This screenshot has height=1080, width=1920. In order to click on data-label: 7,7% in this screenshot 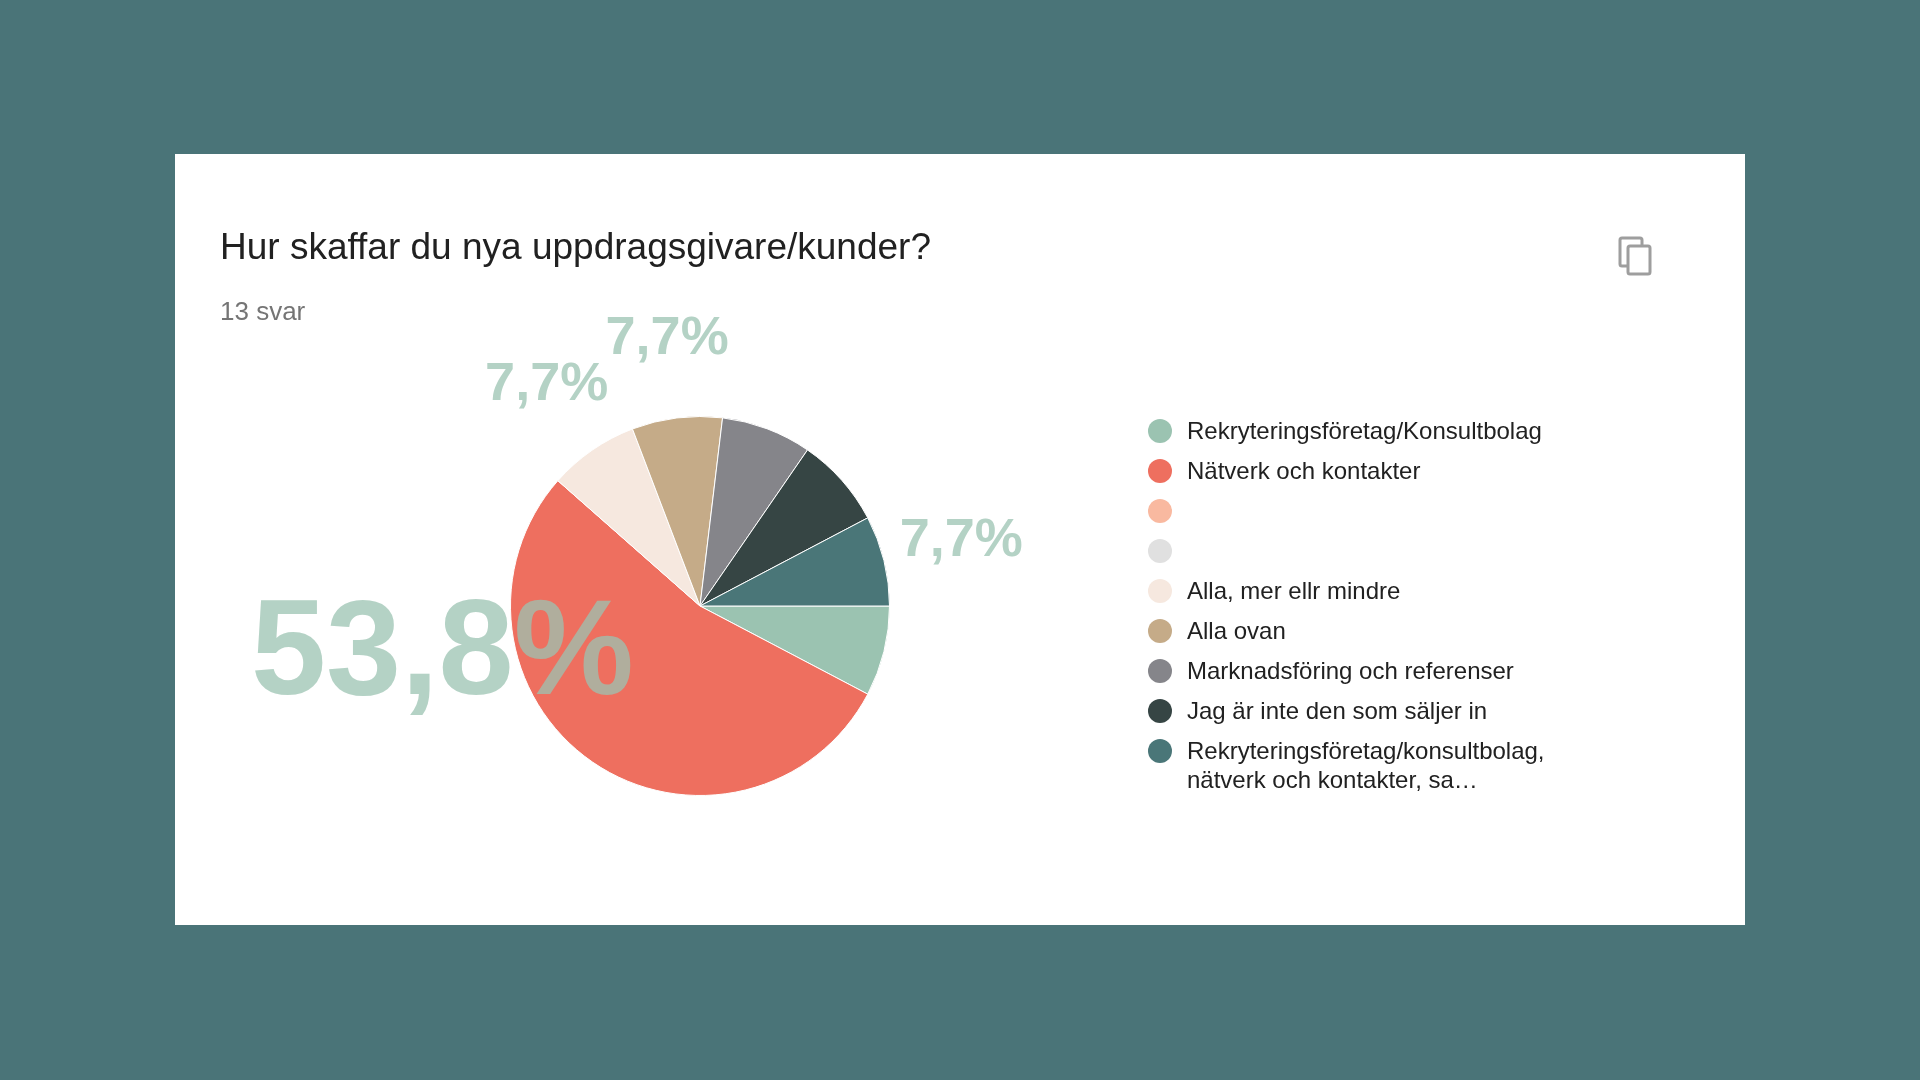, I will do `click(961, 537)`.